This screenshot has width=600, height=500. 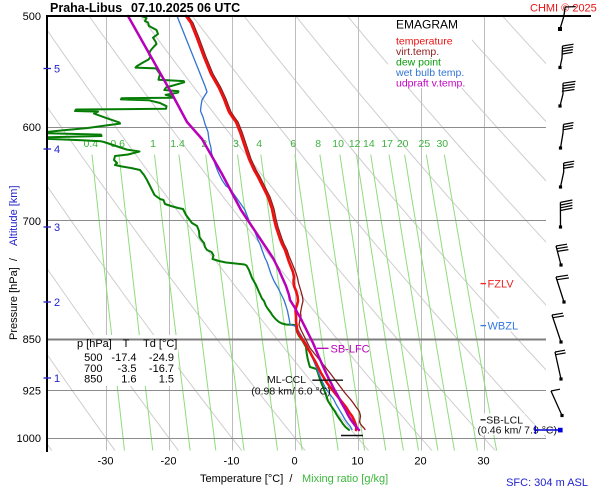 I want to click on svg-text: EMAGRAM, so click(x=427, y=25).